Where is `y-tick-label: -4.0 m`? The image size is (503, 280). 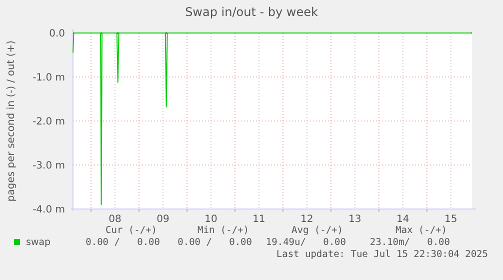 y-tick-label: -4.0 m is located at coordinates (48, 210).